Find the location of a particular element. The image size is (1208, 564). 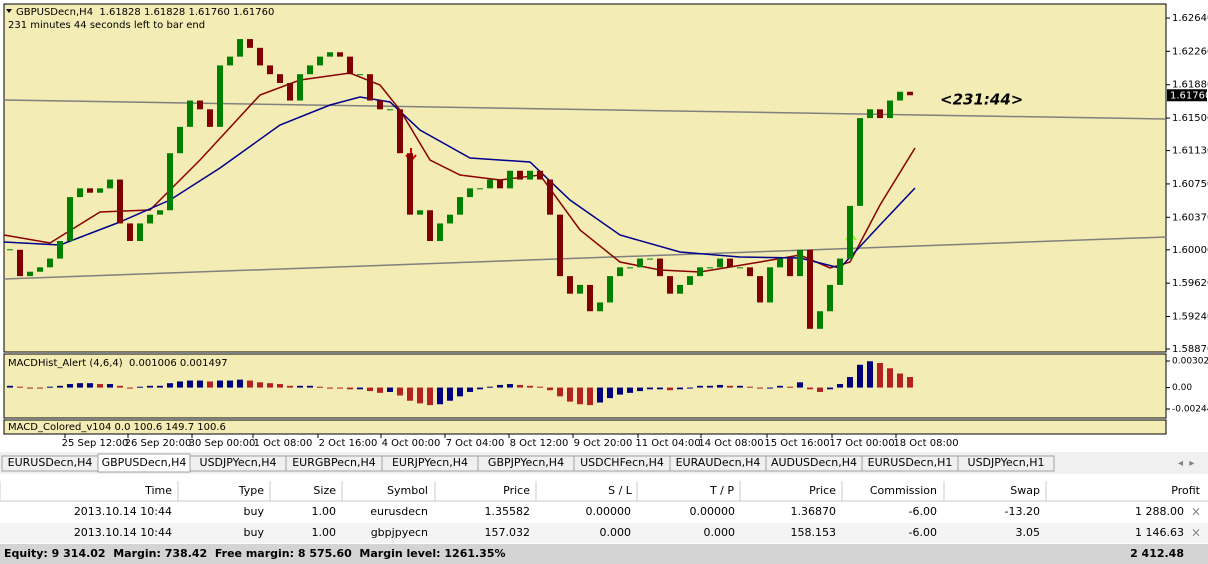

trade-cell: eurusdecn is located at coordinates (399, 511).